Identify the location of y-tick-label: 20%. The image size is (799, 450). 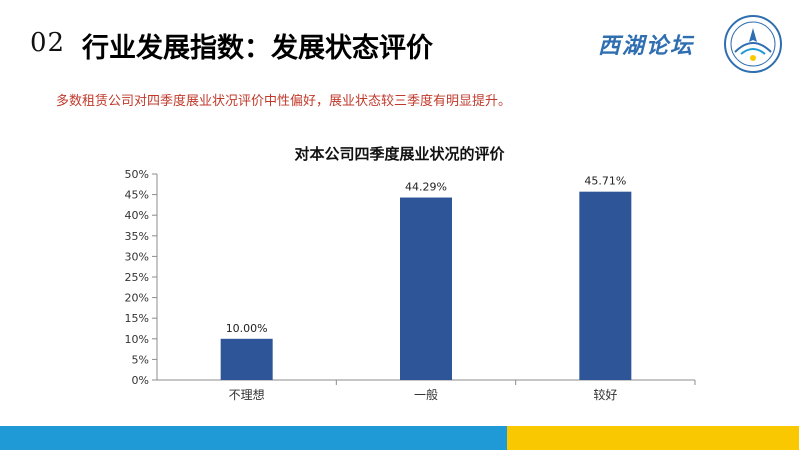
(137, 298).